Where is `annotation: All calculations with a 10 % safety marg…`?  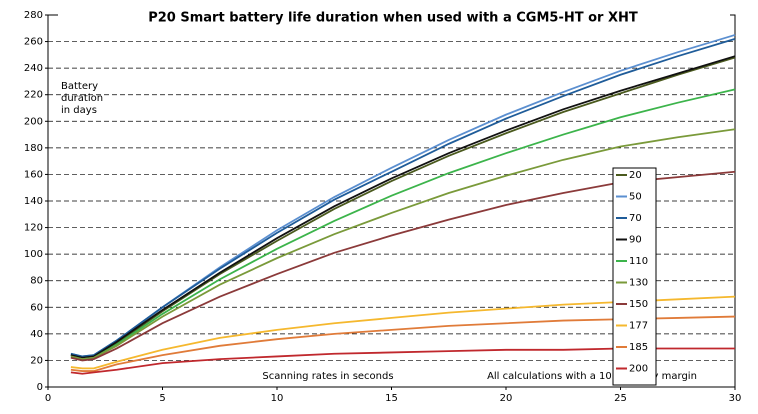
annotation: All calculations with a 10 % safety marg… is located at coordinates (592, 376).